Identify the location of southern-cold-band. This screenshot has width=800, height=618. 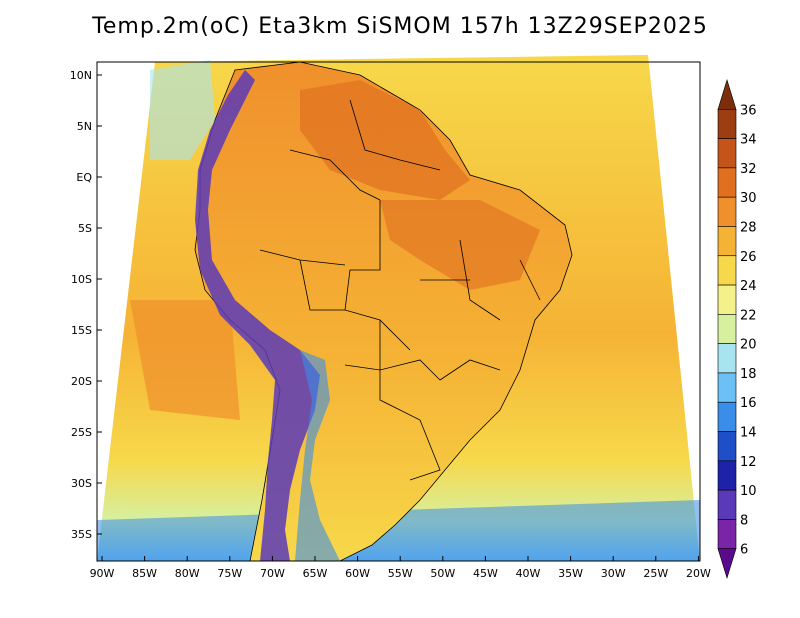
(398, 530).